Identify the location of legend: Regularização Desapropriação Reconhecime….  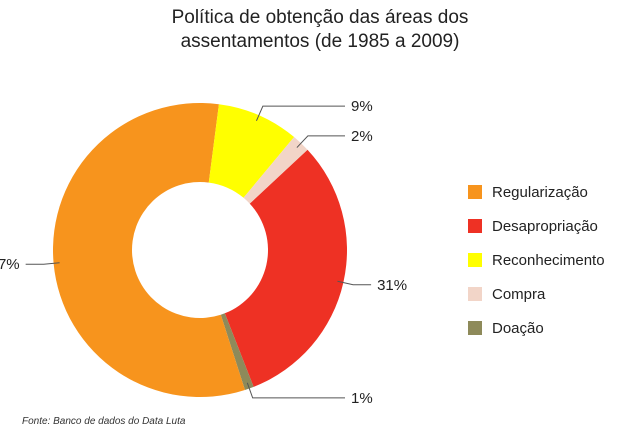
(536, 260).